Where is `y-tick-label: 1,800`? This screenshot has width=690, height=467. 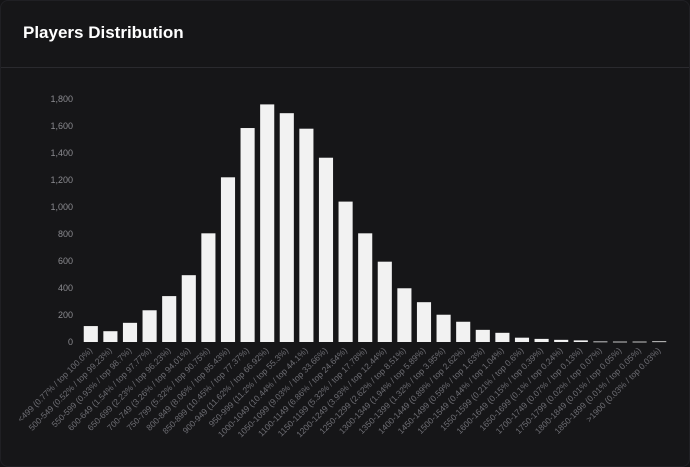
y-tick-label: 1,800 is located at coordinates (61, 99).